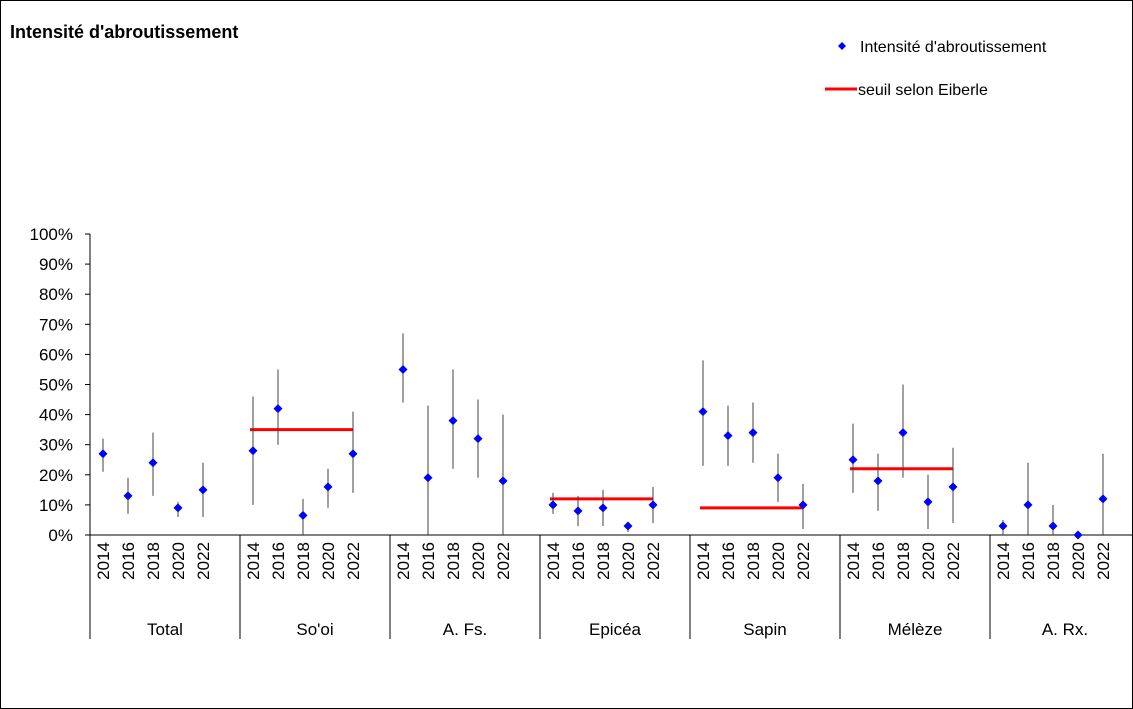 The height and width of the screenshot is (709, 1133). I want to click on x-group-label: So'oi, so click(314, 629).